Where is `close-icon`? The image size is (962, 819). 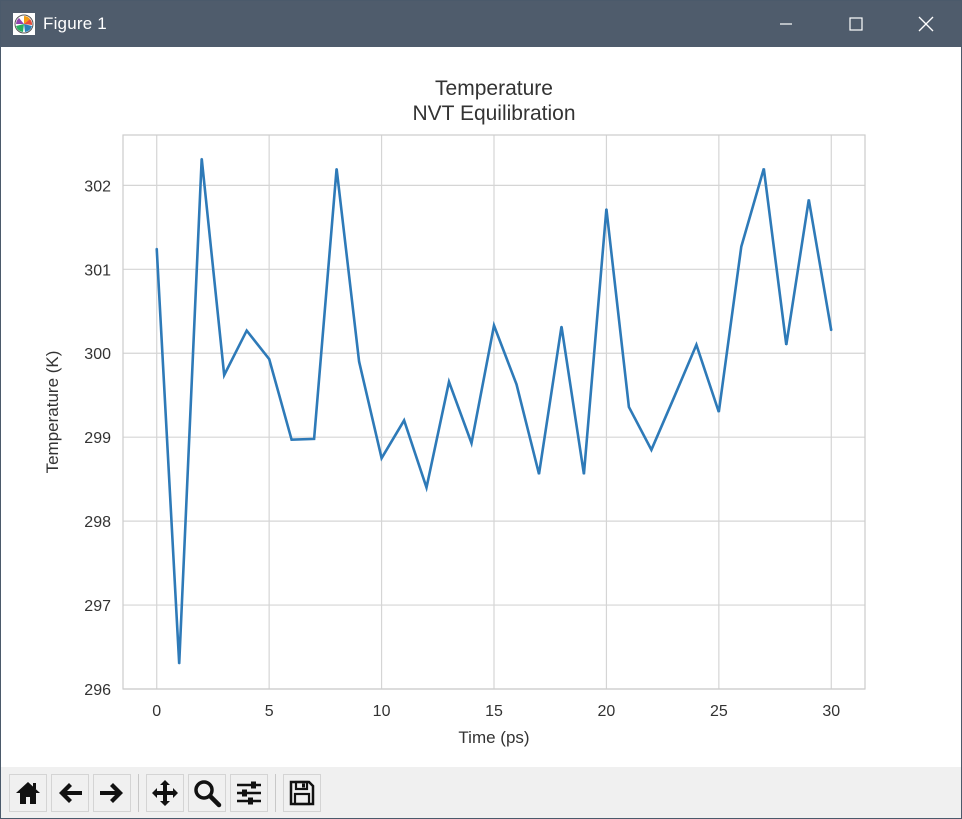 close-icon is located at coordinates (926, 24).